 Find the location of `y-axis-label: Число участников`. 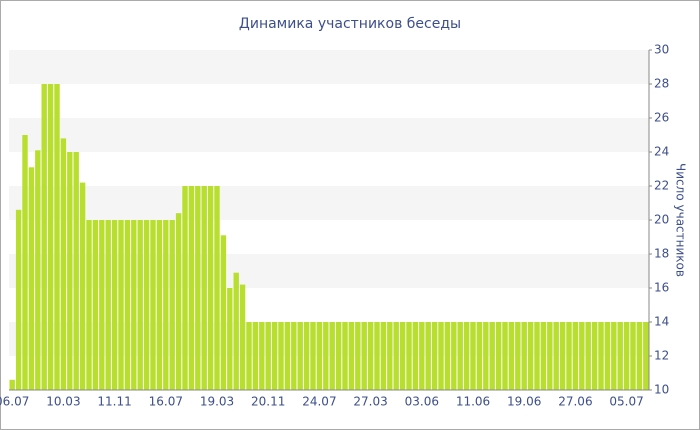

y-axis-label: Число участников is located at coordinates (681, 220).